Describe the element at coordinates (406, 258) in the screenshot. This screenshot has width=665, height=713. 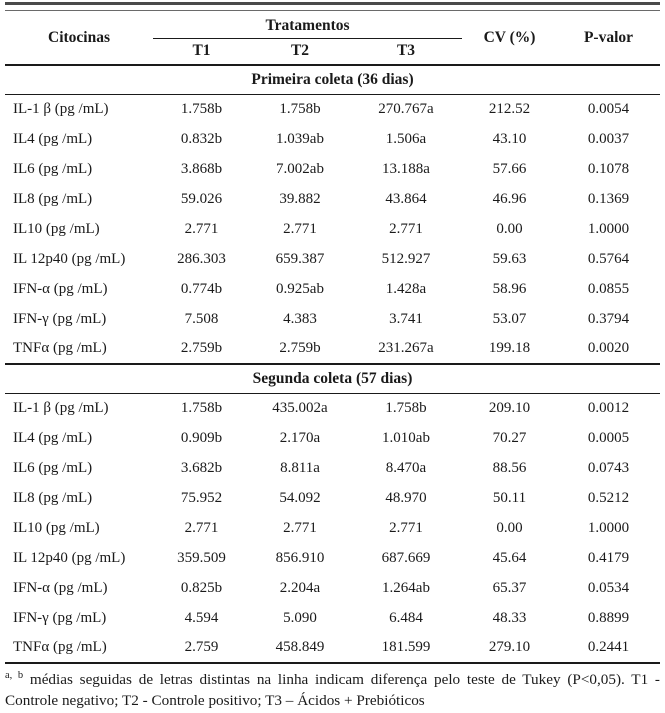
I see `t3-value: 512.927` at that location.